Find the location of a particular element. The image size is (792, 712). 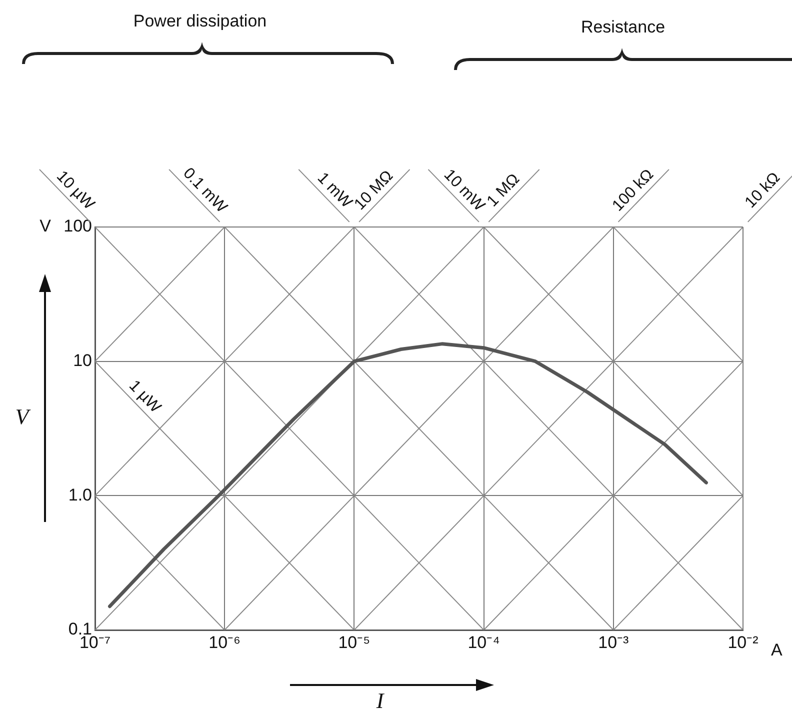

text: 10 mW is located at coordinates (464, 191).